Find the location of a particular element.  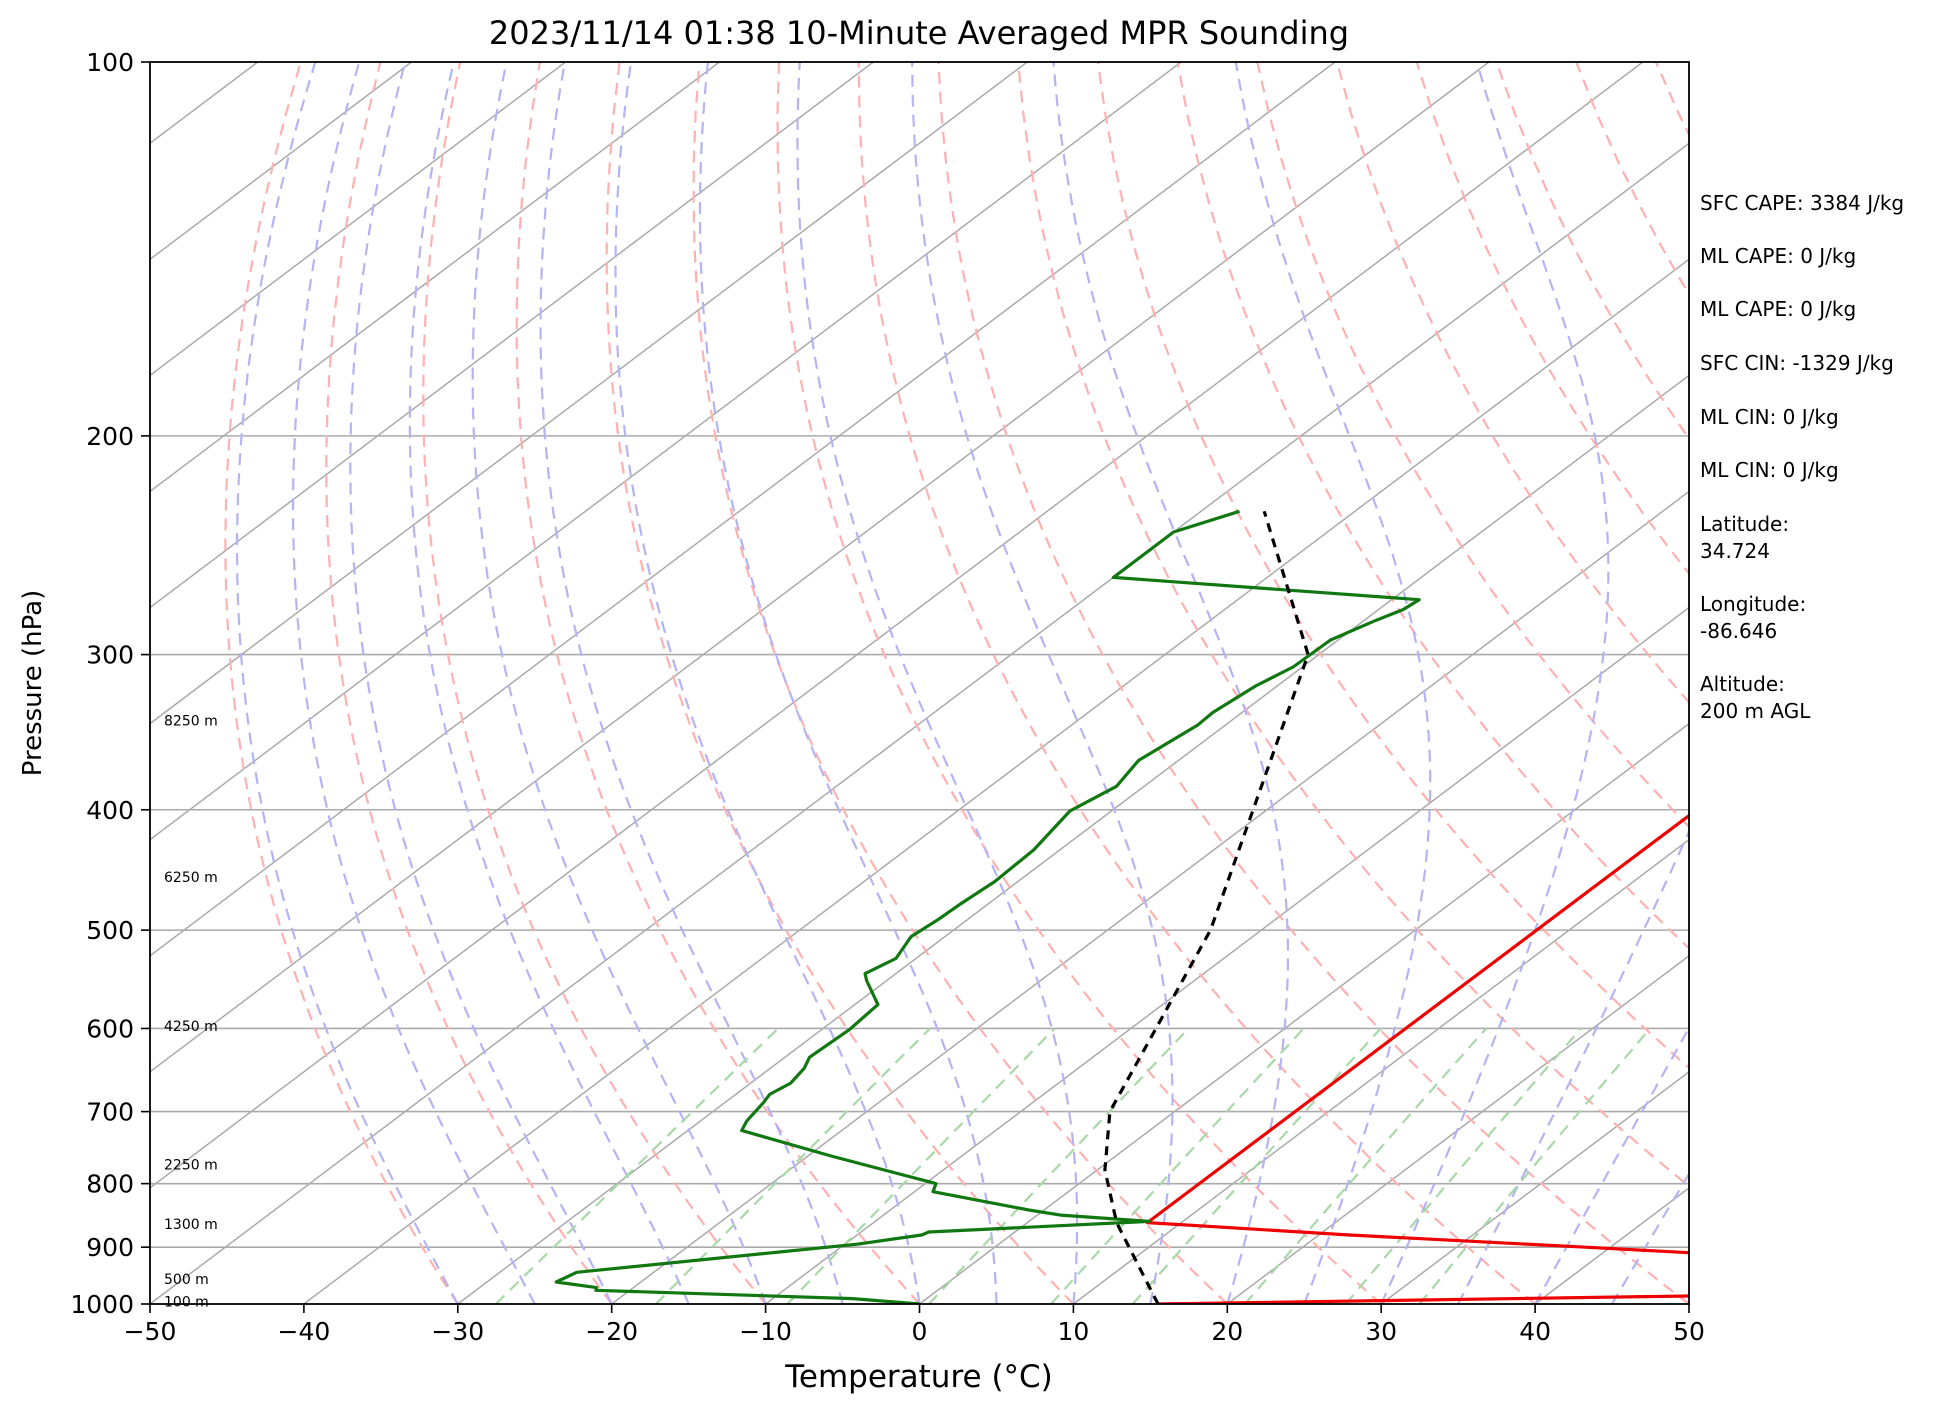

x-tick-label: −20 is located at coordinates (611, 1331).